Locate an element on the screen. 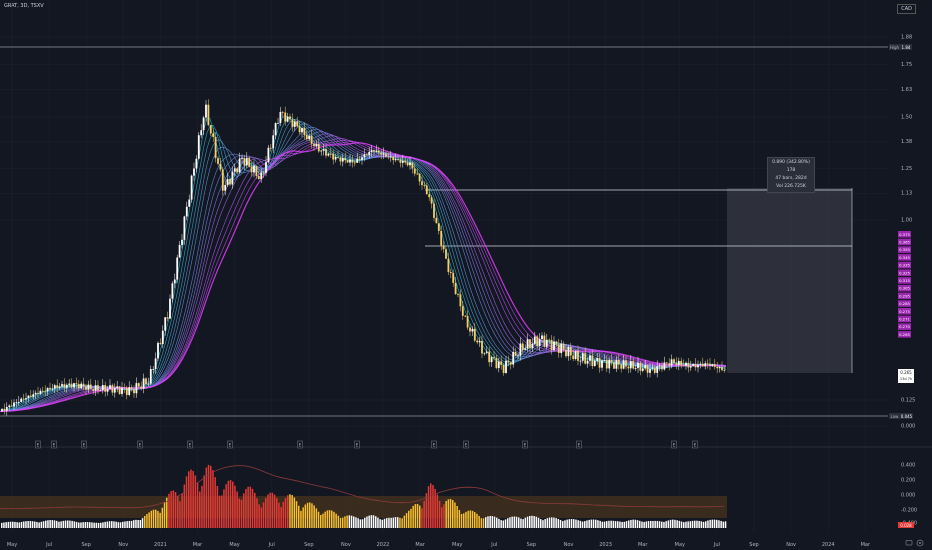 Image resolution: width=932 pixels, height=550 pixels. camera-icon is located at coordinates (909, 543).